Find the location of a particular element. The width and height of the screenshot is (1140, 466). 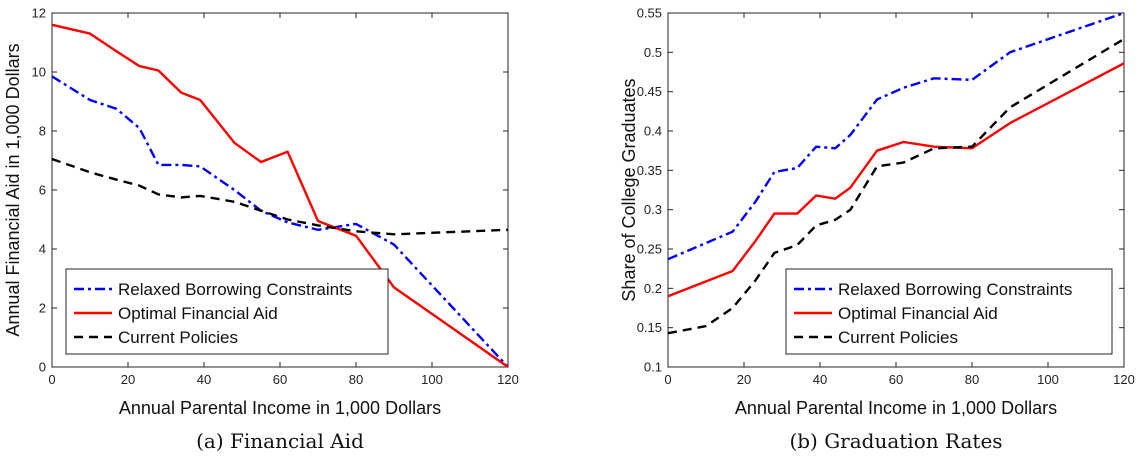

y-tick-label: 0.4 is located at coordinates (653, 131).